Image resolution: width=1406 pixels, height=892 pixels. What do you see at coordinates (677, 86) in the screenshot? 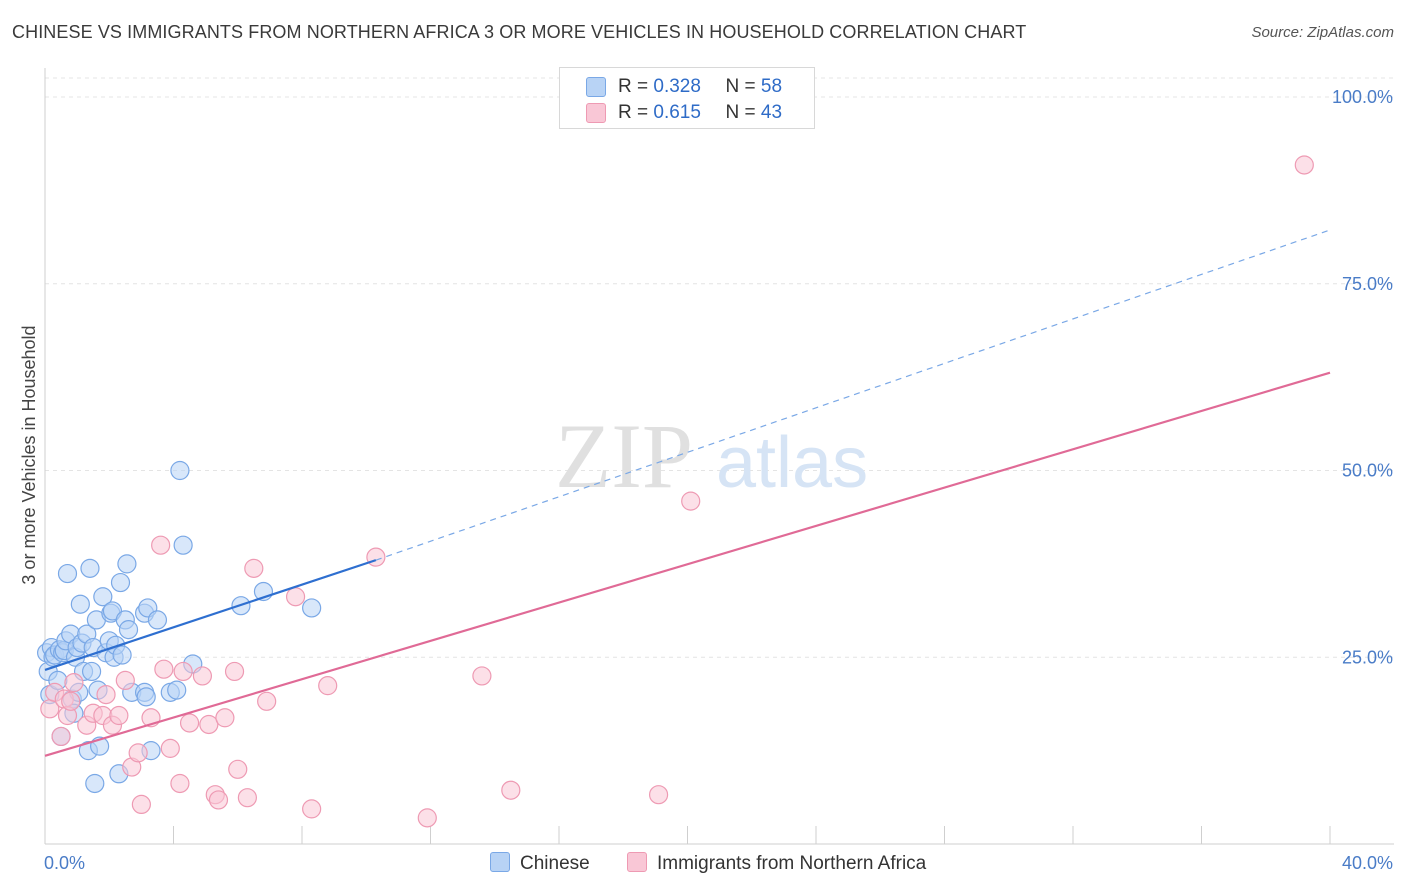
I see `legend-r-value-chinese: 0.328` at bounding box center [677, 86].